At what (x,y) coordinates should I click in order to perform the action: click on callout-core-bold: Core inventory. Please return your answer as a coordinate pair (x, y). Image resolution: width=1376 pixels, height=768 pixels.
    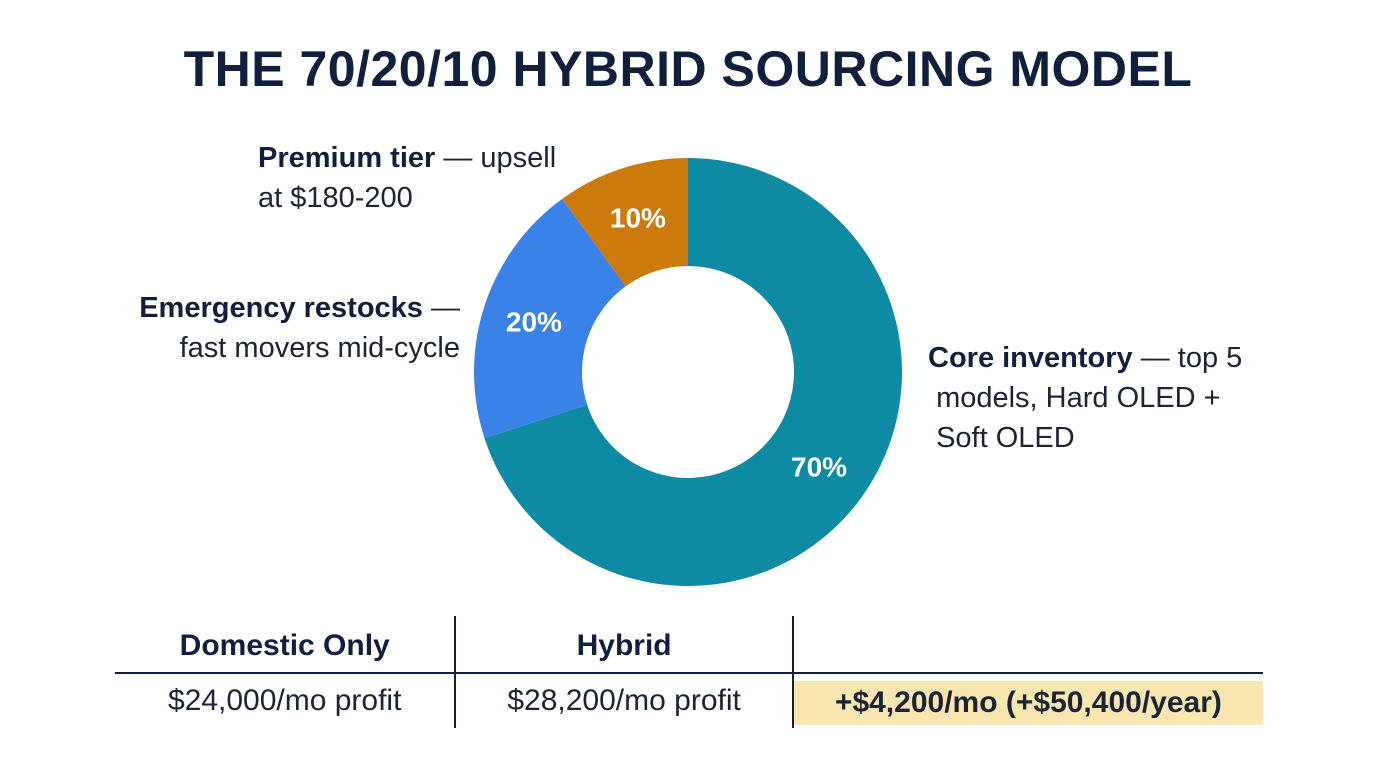
    Looking at the image, I should click on (1030, 358).